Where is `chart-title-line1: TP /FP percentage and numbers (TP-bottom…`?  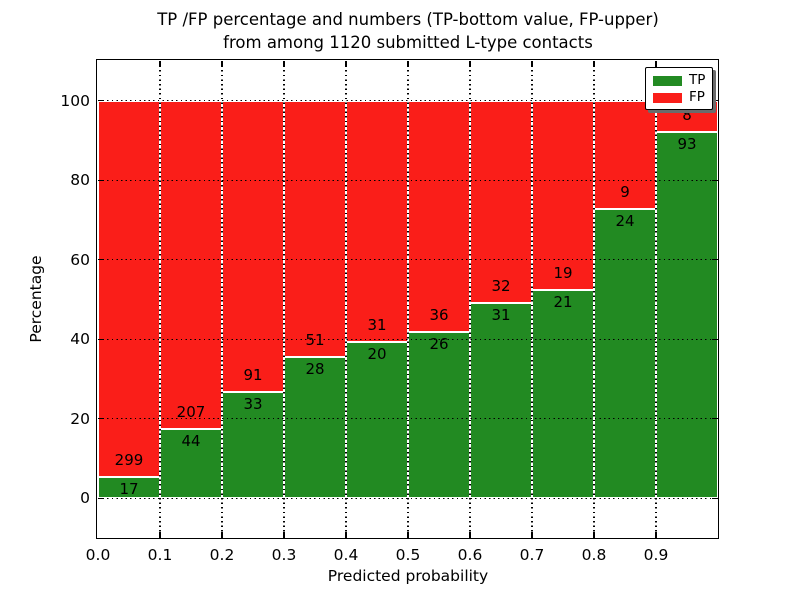 chart-title-line1: TP /FP percentage and numbers (TP-bottom… is located at coordinates (408, 19).